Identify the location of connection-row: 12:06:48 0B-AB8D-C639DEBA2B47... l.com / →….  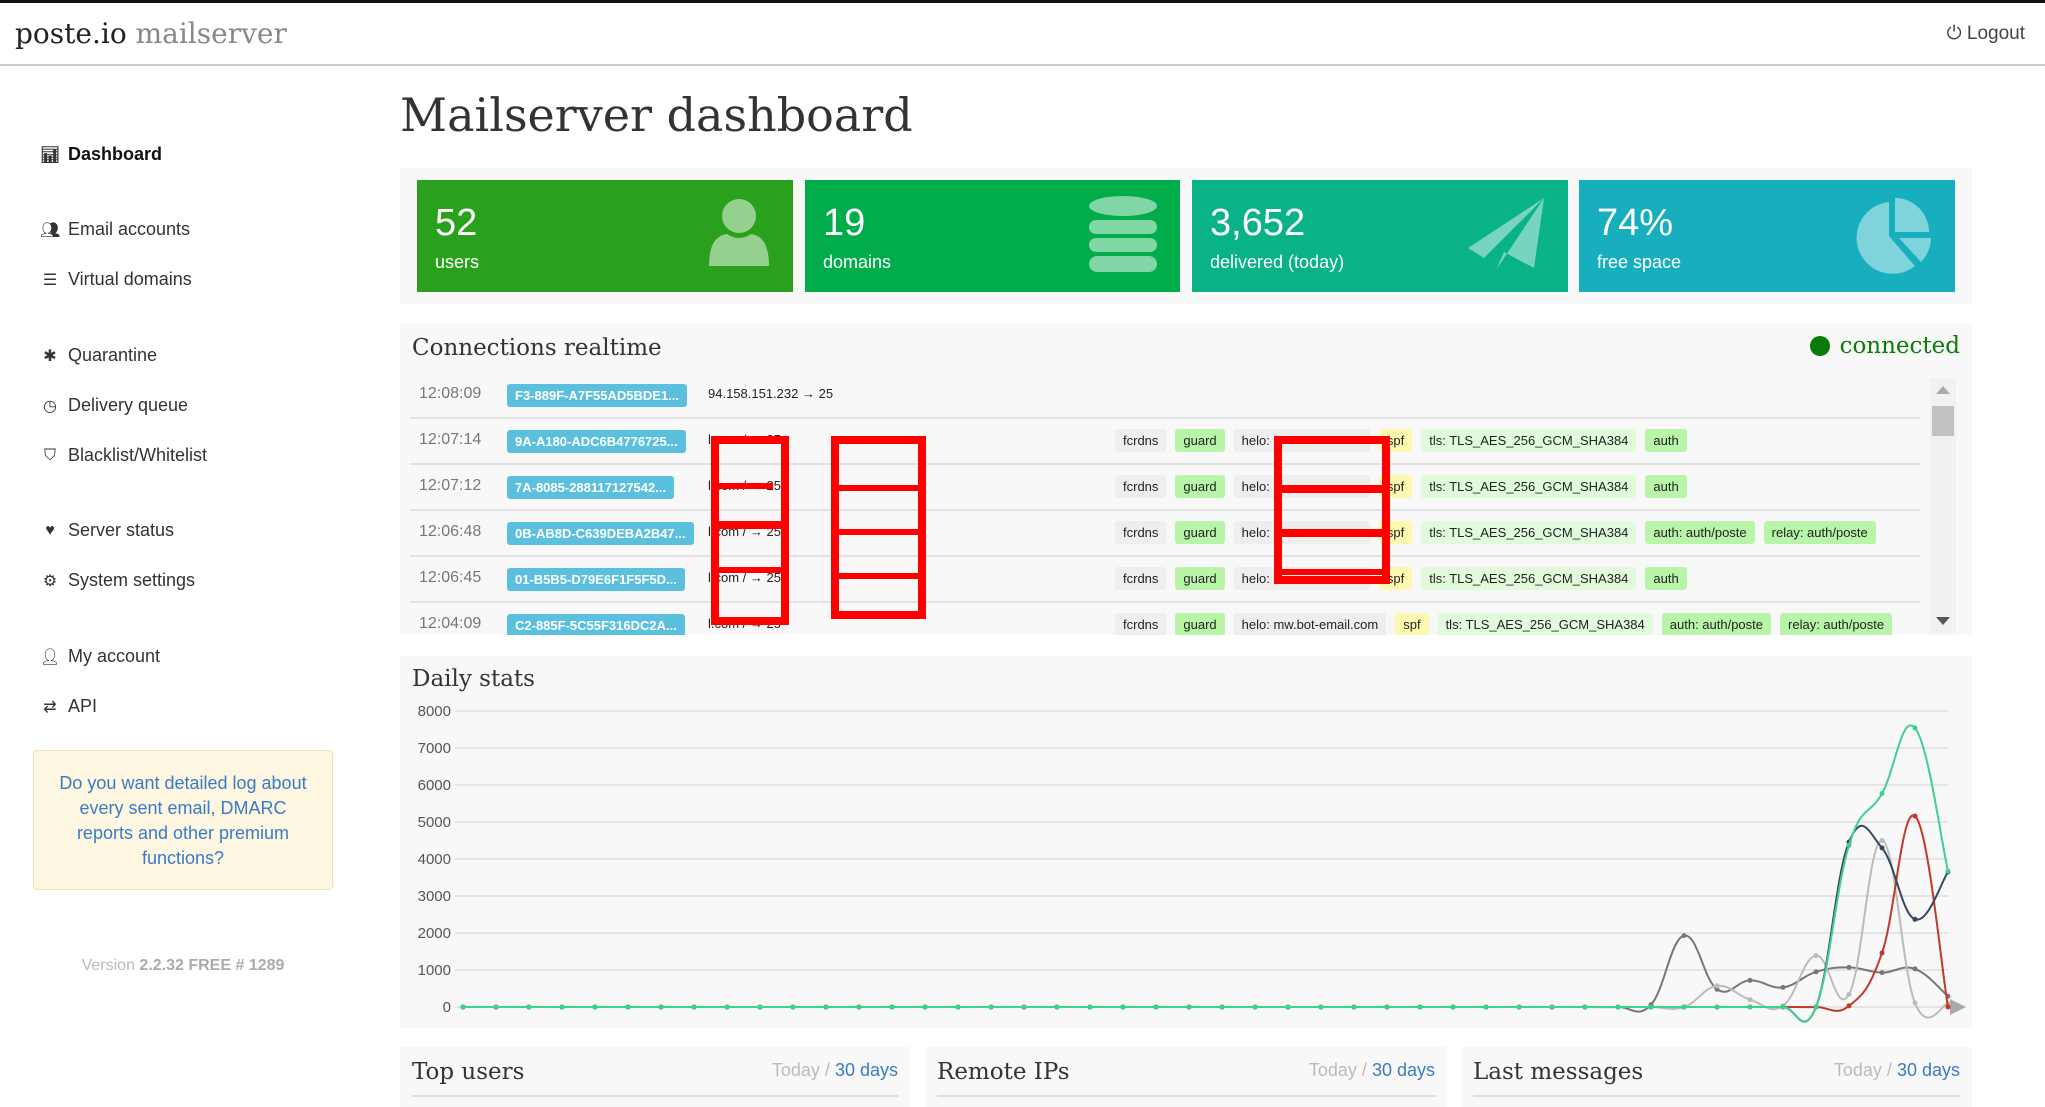
(1165, 534).